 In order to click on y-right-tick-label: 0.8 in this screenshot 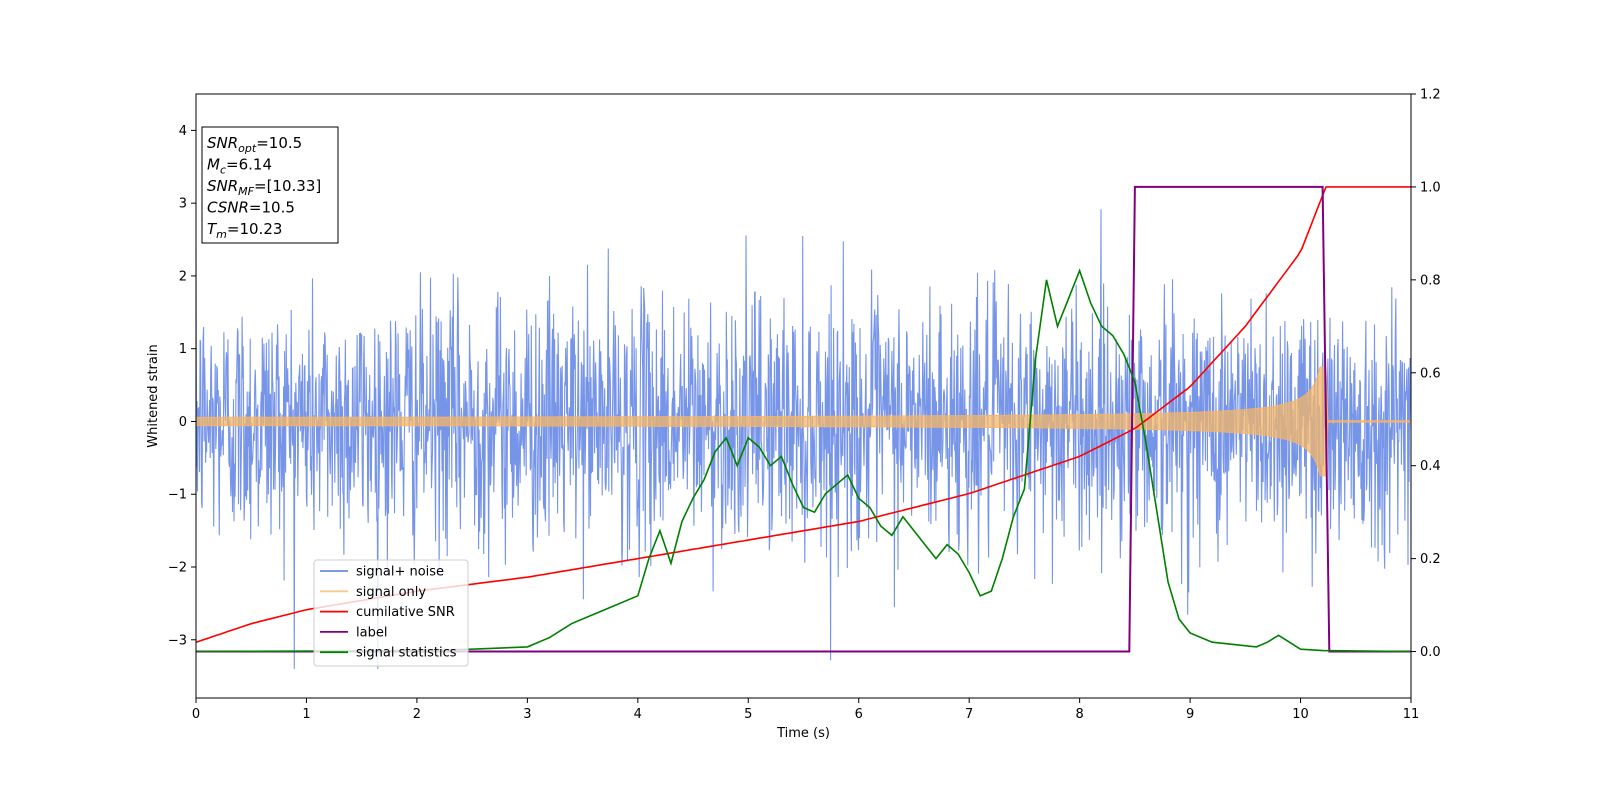, I will do `click(1430, 280)`.